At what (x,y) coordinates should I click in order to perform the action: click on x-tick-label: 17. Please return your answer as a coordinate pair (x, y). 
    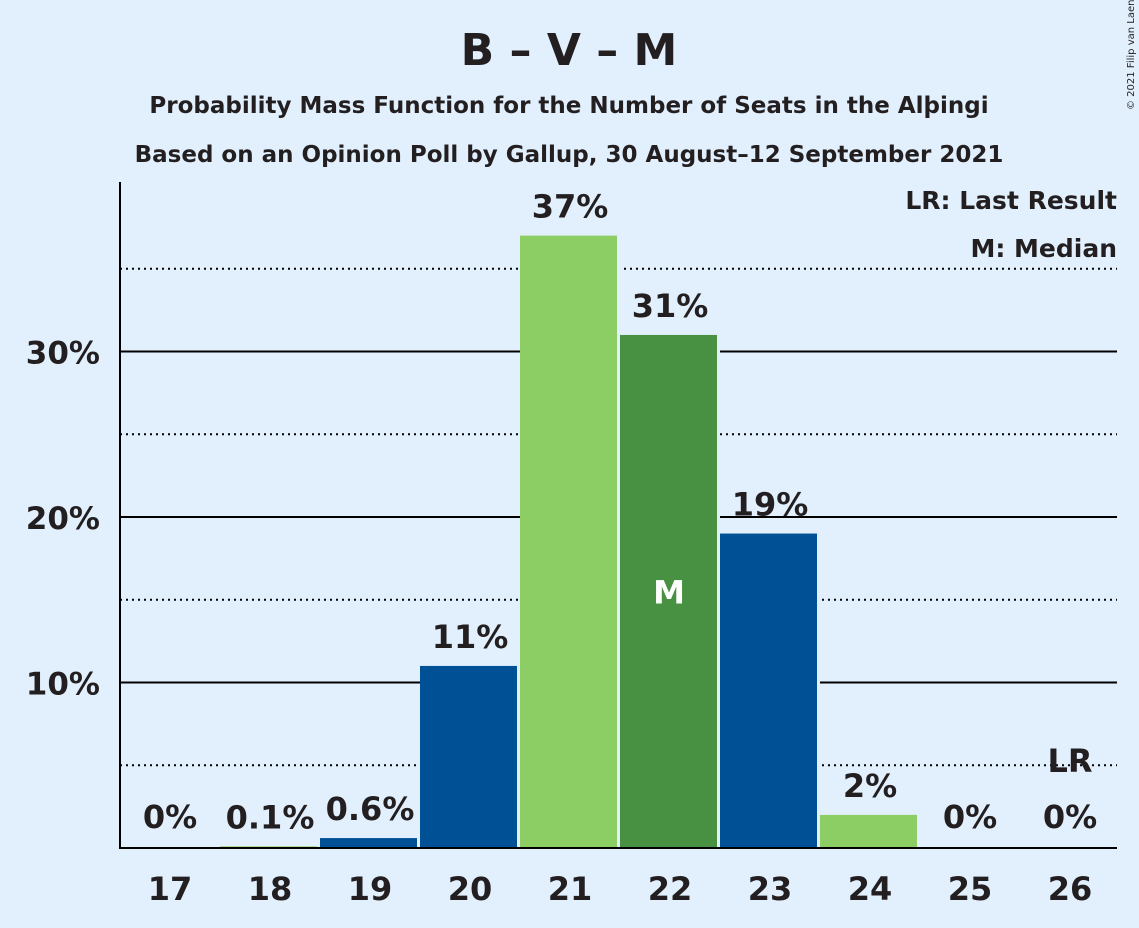
    Looking at the image, I should click on (170, 889).